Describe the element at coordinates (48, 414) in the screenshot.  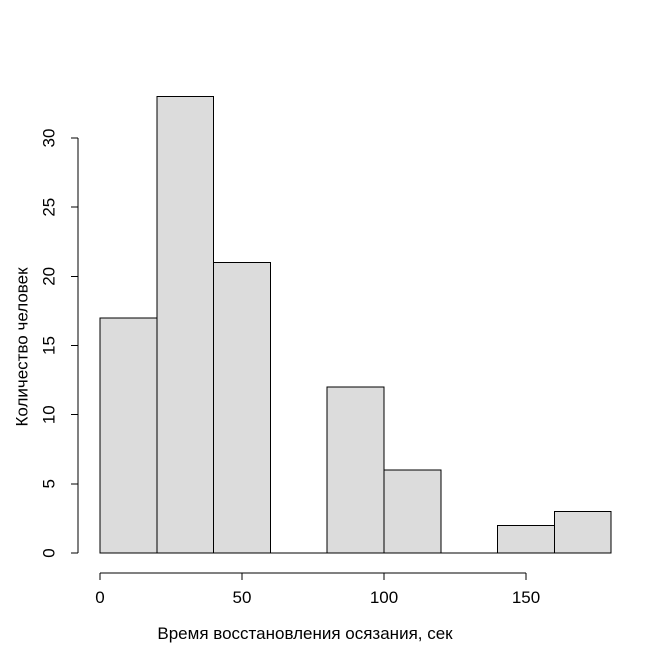
I see `y-tick-label-10: 10` at that location.